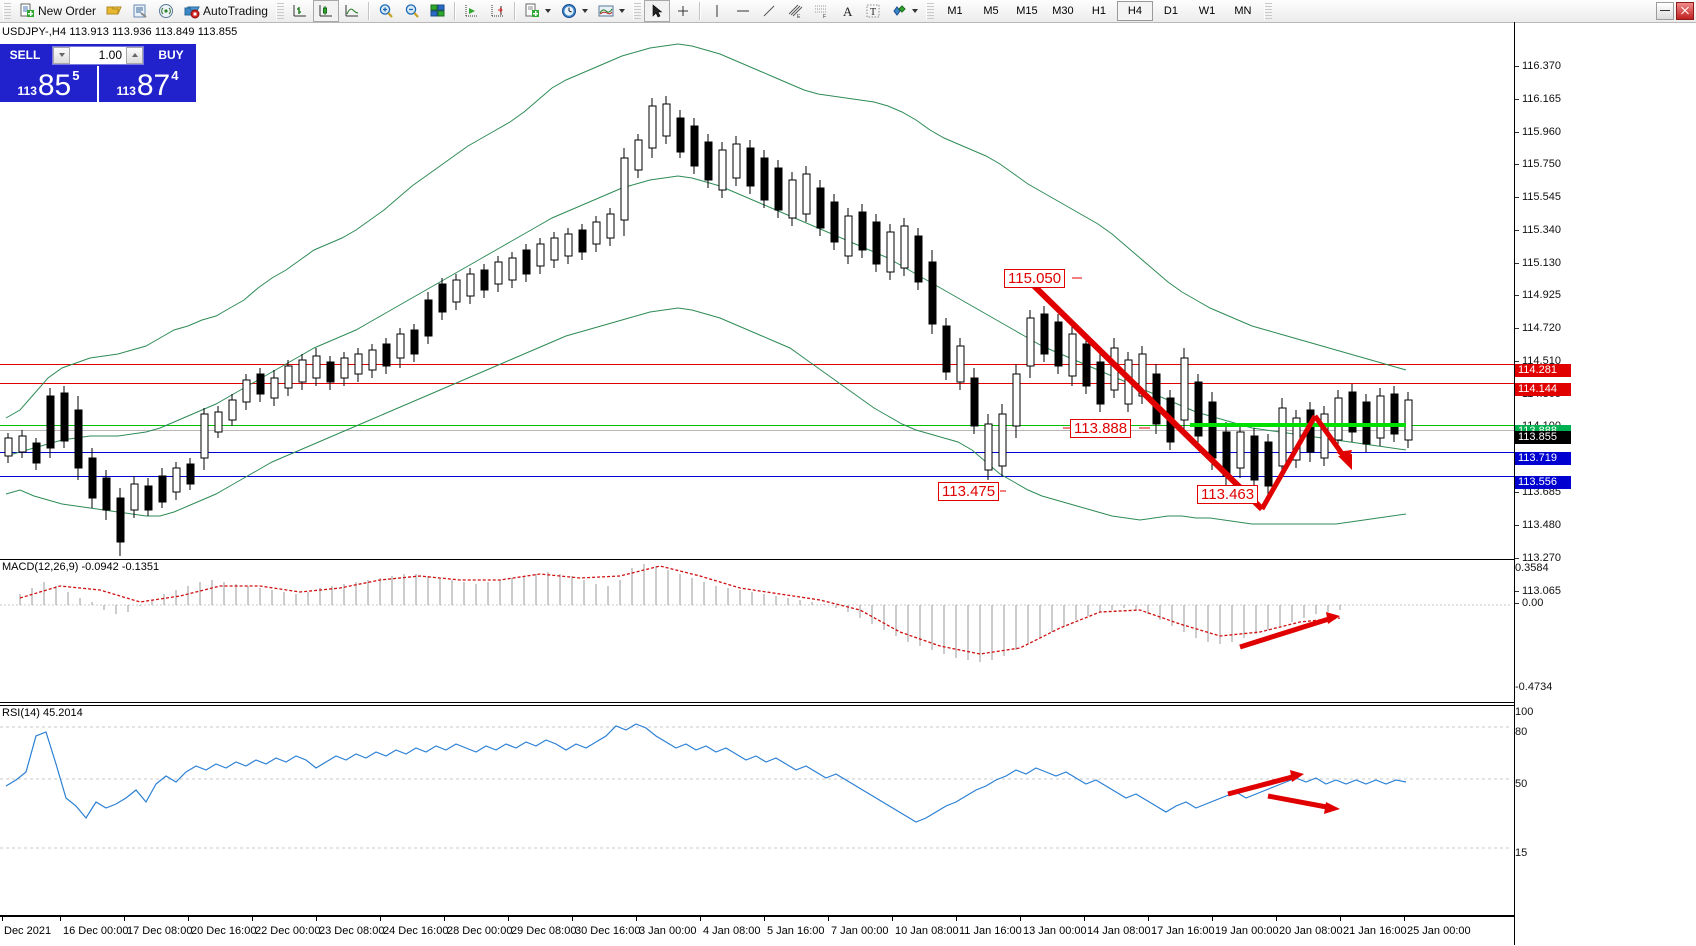  I want to click on order-panel-top-row: SELL 1.00 BUY, so click(98, 55).